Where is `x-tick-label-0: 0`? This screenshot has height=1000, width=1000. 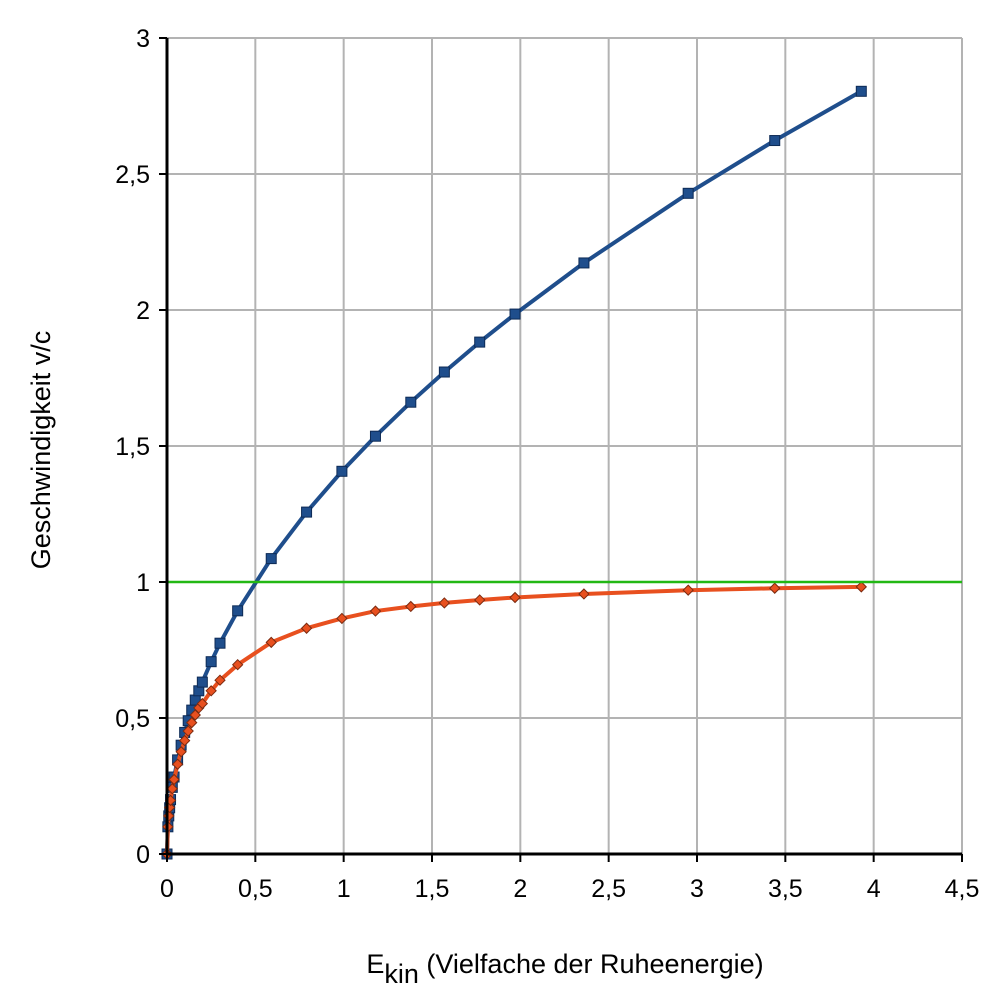 x-tick-label-0: 0 is located at coordinates (167, 889).